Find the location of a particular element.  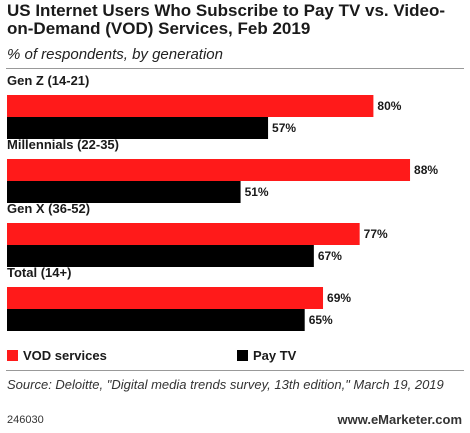

category-label-total-14: Total (14+) is located at coordinates (39, 272).